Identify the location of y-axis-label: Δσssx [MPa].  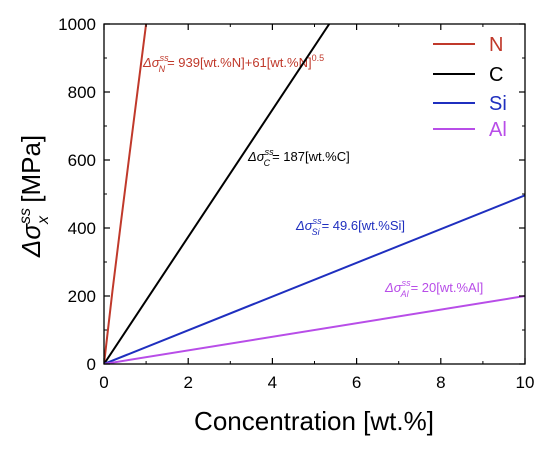
(34, 196).